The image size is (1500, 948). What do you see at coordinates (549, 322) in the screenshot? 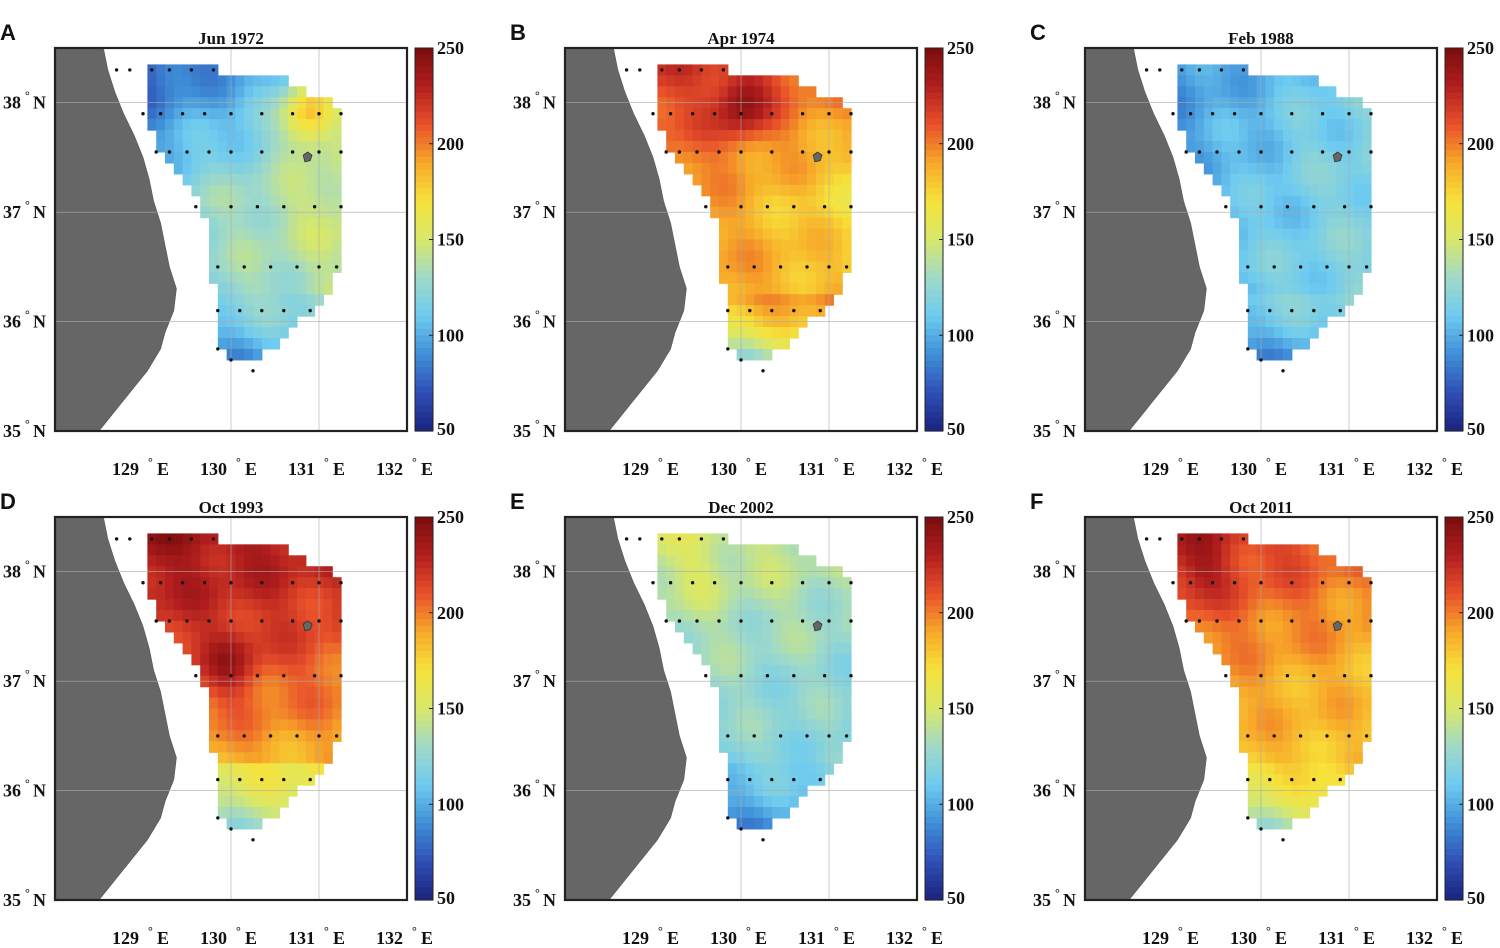
I see `tick-hemisphere: N` at bounding box center [549, 322].